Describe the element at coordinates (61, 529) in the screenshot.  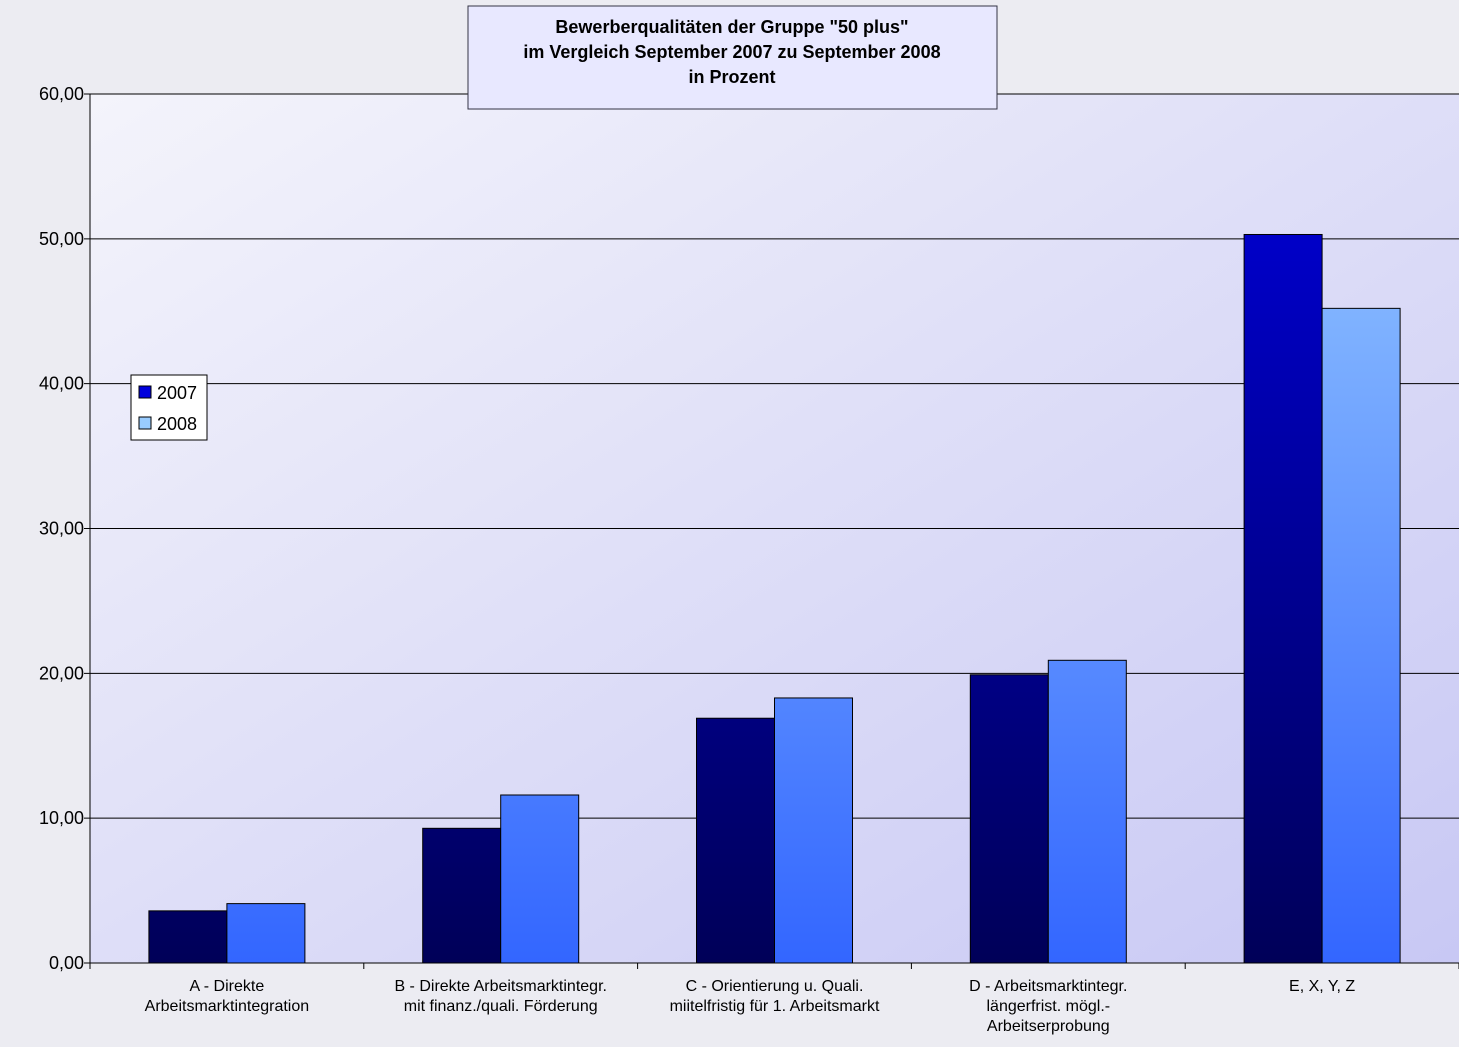
I see `y-tick-label: 30,00` at that location.